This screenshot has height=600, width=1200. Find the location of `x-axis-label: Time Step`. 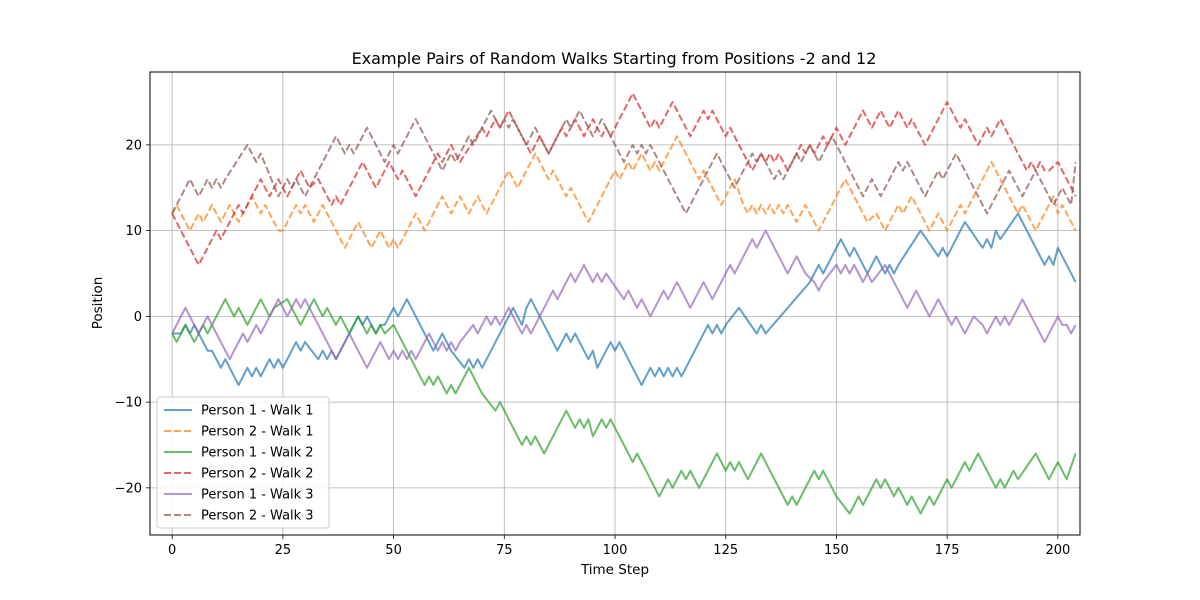

x-axis-label: Time Step is located at coordinates (614, 570).